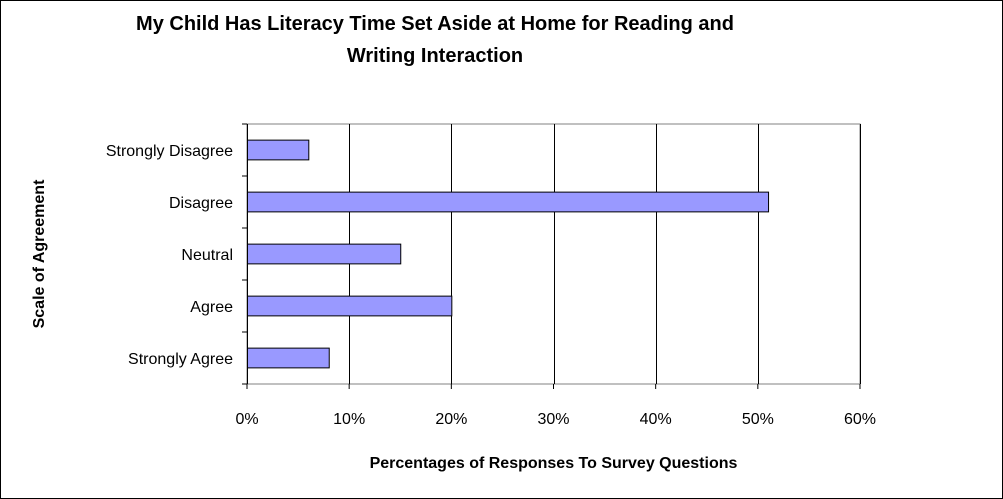  I want to click on y-category-label: Neutral, so click(207, 255).